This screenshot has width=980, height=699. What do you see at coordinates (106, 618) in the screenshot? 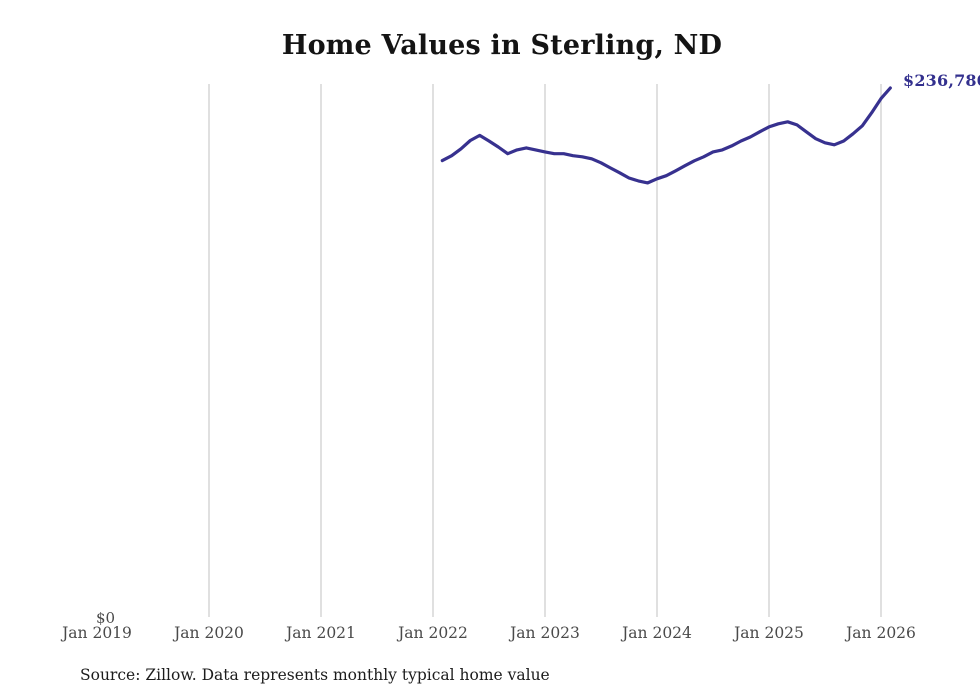
I see `y-axis-zero-label: $0` at bounding box center [106, 618].